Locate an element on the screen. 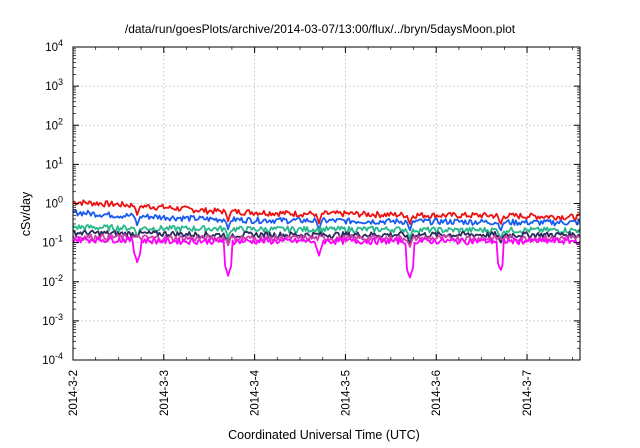 This screenshot has height=448, width=640. x-axis-label: Coordinated Universal Time (UTC) is located at coordinates (324, 435).